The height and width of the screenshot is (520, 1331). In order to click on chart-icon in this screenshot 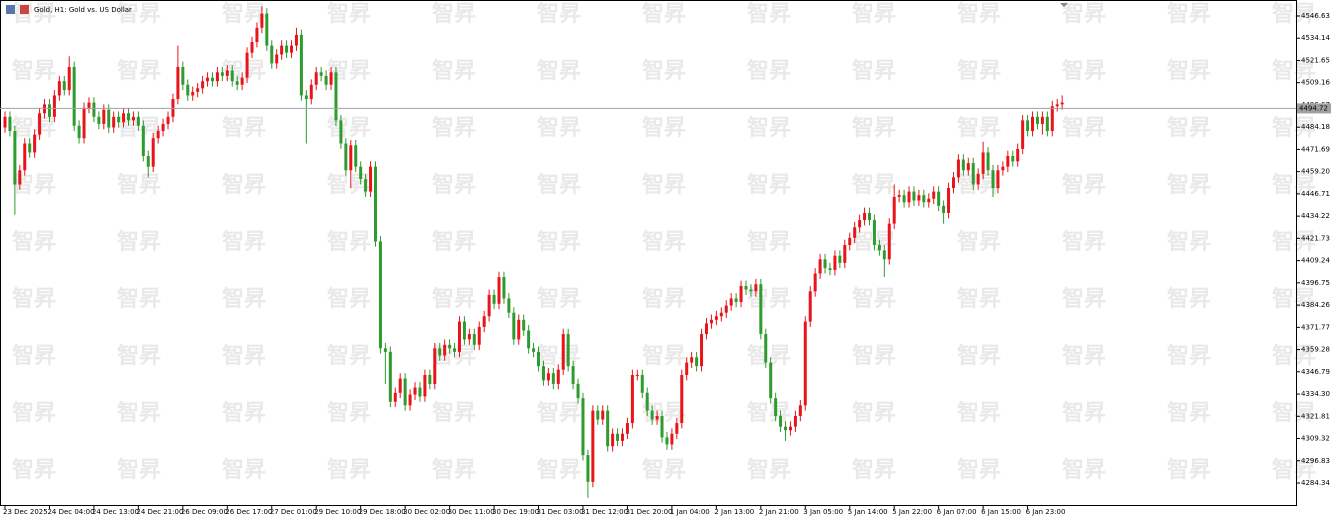, I will do `click(10, 9)`.